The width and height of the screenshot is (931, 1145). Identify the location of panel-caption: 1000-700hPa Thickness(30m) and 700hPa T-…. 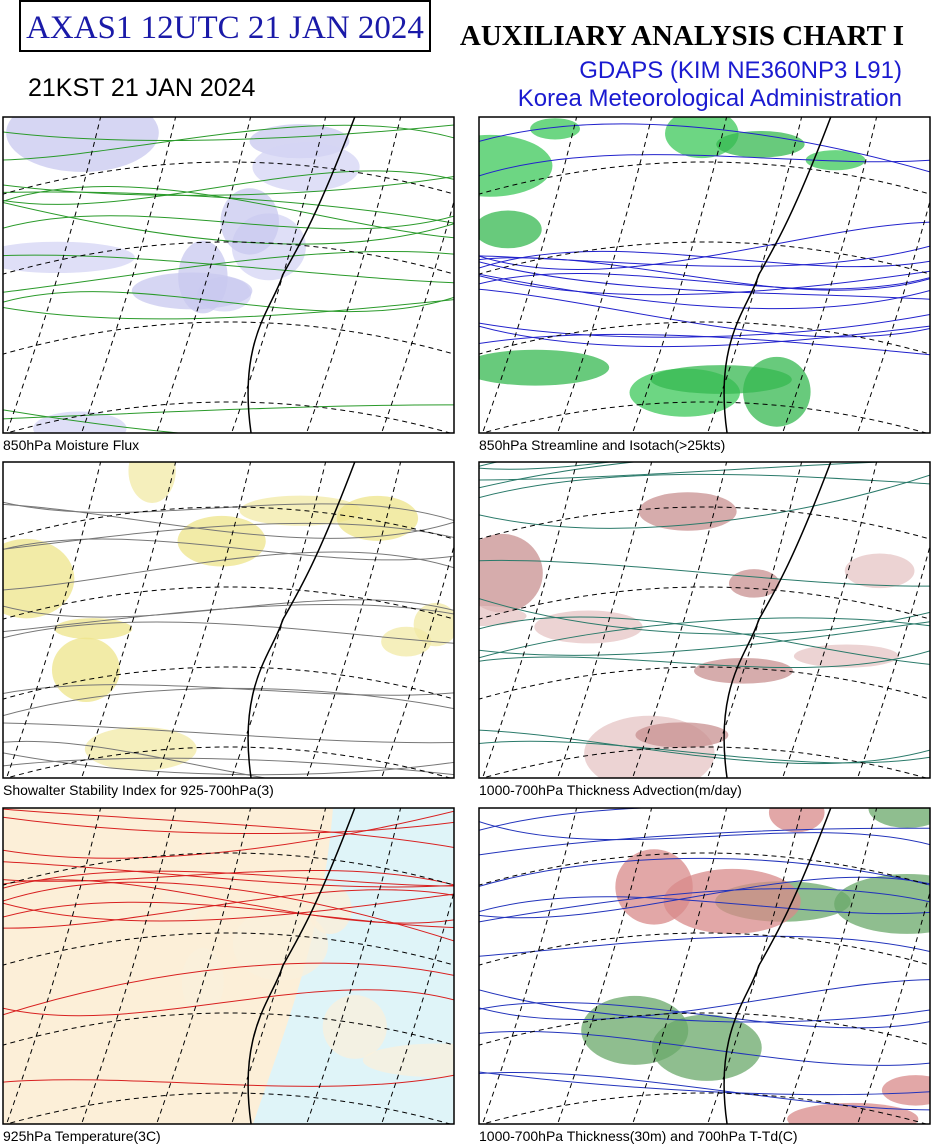
(638, 1136).